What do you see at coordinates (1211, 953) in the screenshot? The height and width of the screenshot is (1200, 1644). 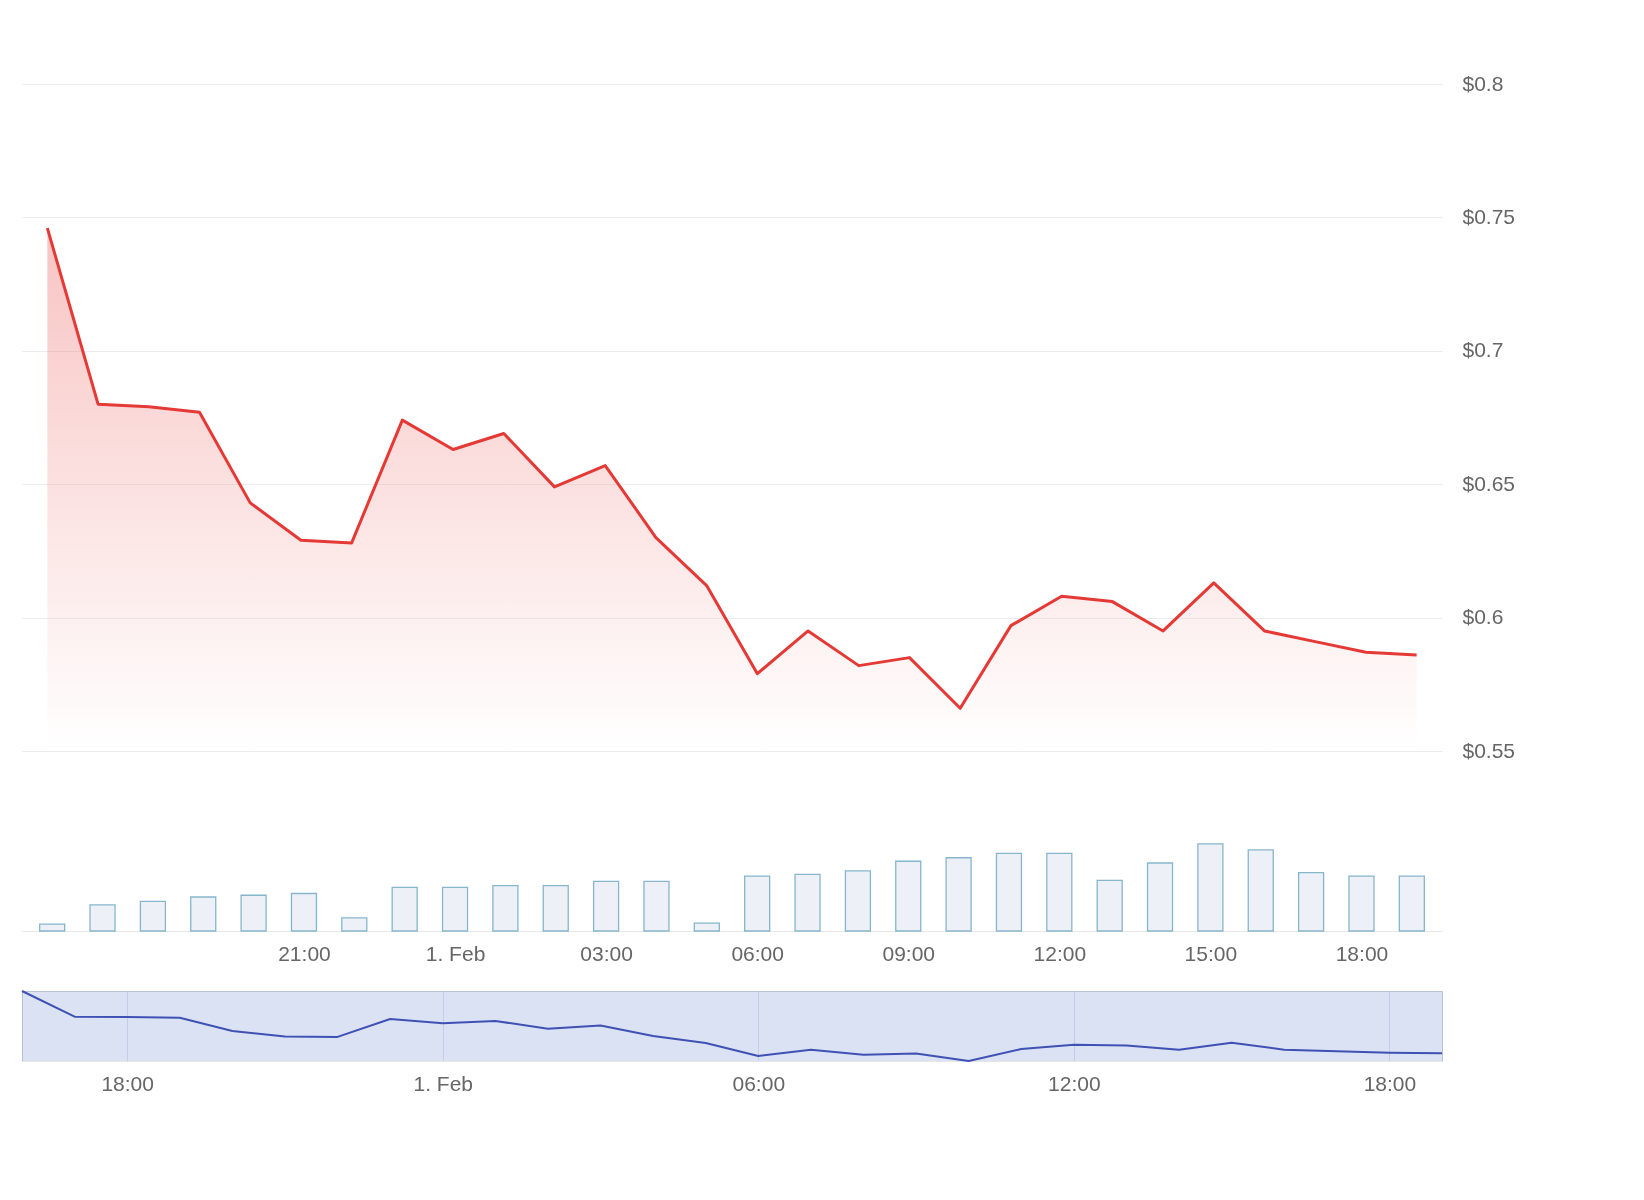 I see `x-tick-label: 15:00` at bounding box center [1211, 953].